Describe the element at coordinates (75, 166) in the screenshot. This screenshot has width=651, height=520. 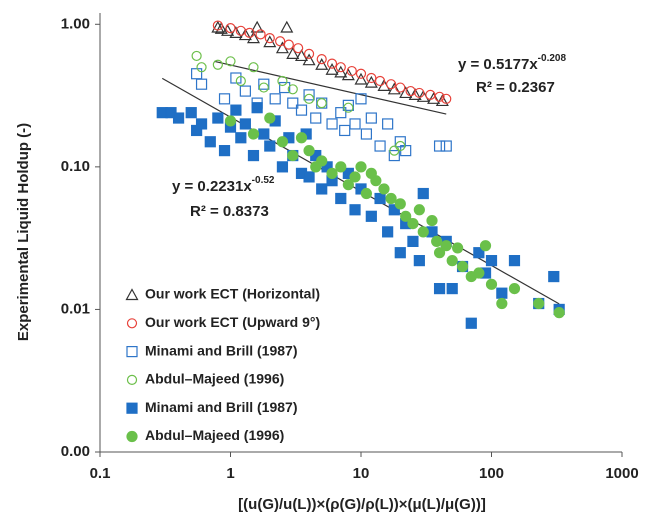
I see `y-tick-label: 0.10` at that location.